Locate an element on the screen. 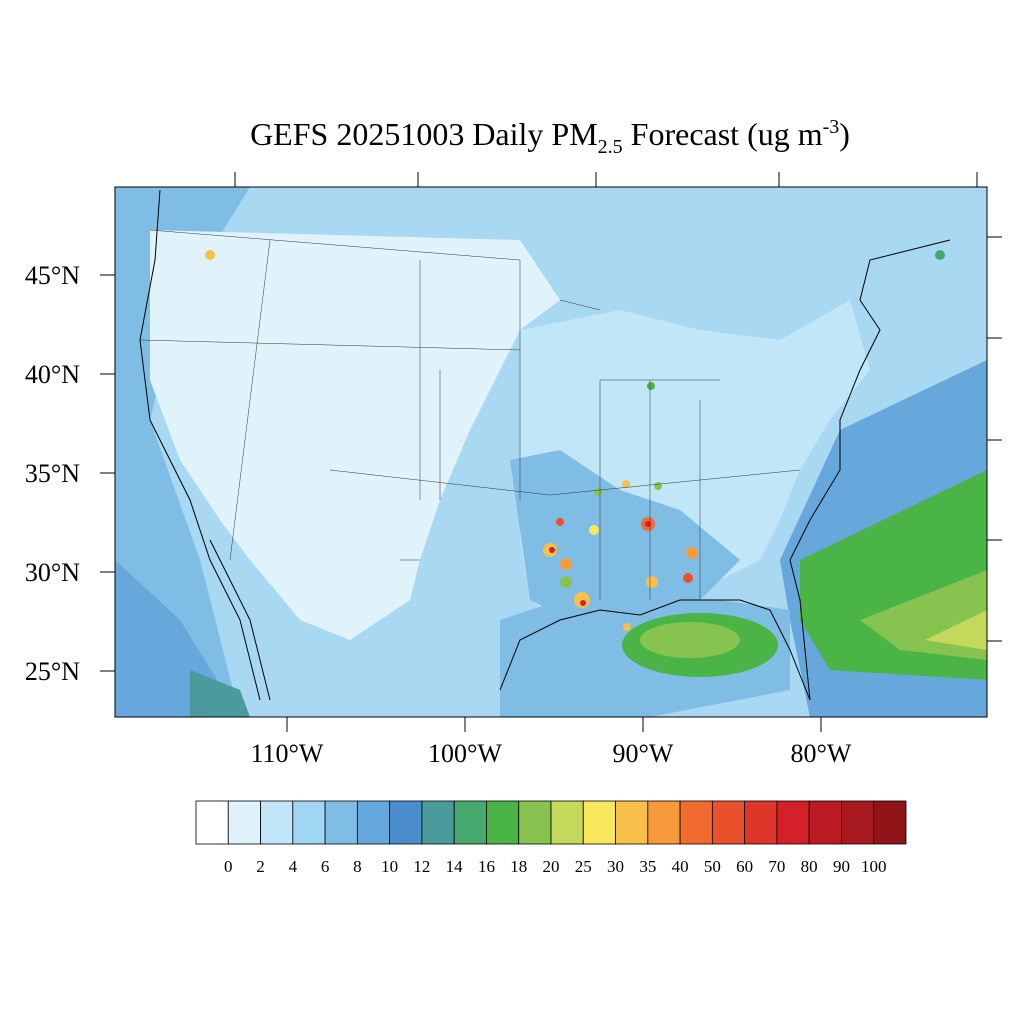 This screenshot has height=1029, width=1024. colorbar-label: 50 is located at coordinates (712, 866).